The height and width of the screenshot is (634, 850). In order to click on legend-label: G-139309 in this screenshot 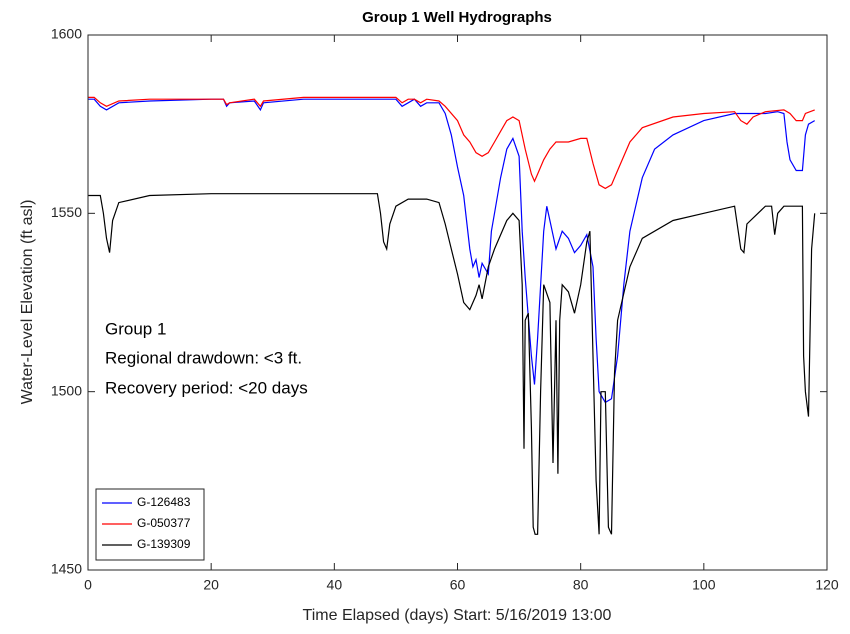, I will do `click(164, 544)`.